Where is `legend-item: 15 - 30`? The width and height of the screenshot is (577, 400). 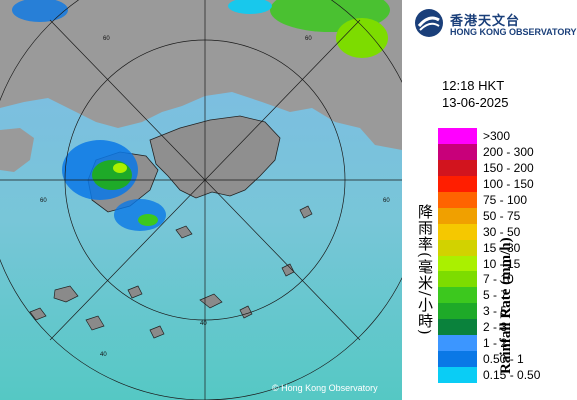
legend-item: 15 - 30 is located at coordinates (507, 247).